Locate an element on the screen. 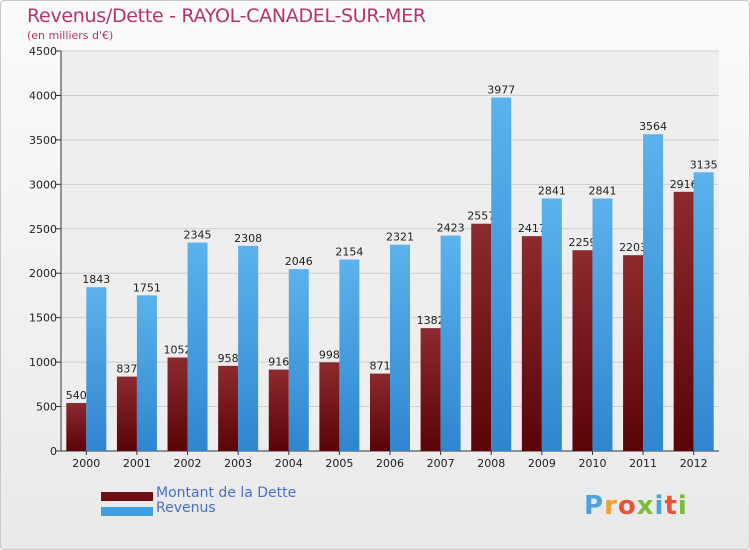  data-label-revenue: 2423 is located at coordinates (451, 228).